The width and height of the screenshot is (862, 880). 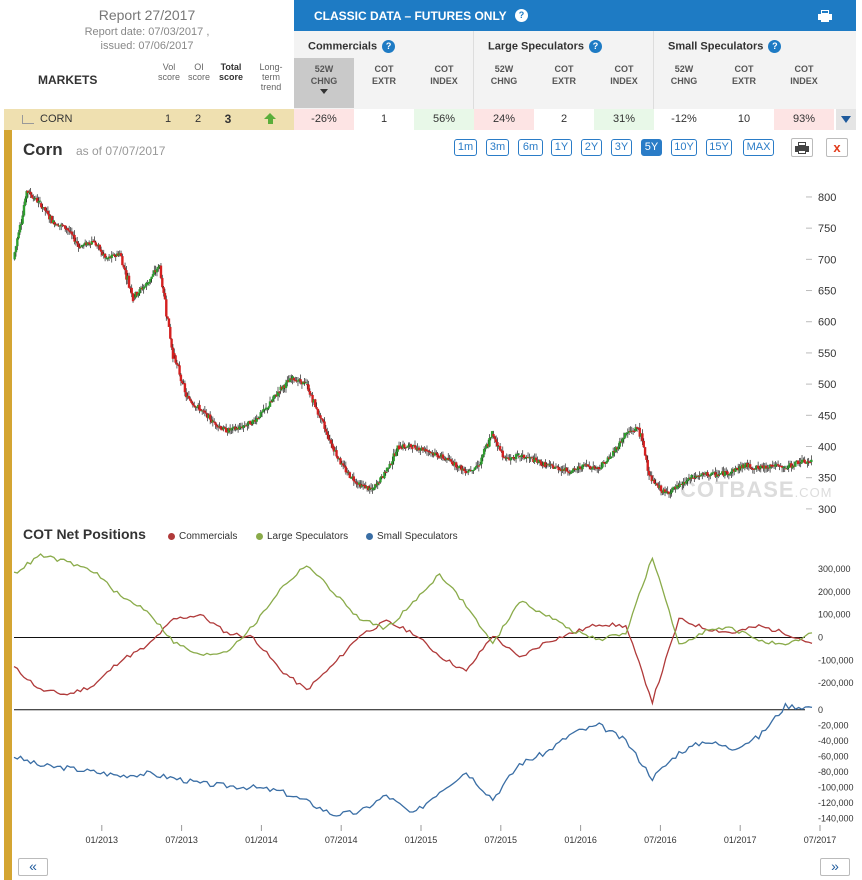 What do you see at coordinates (827, 323) in the screenshot?
I see `price-y-tick-label: 600` at bounding box center [827, 323].